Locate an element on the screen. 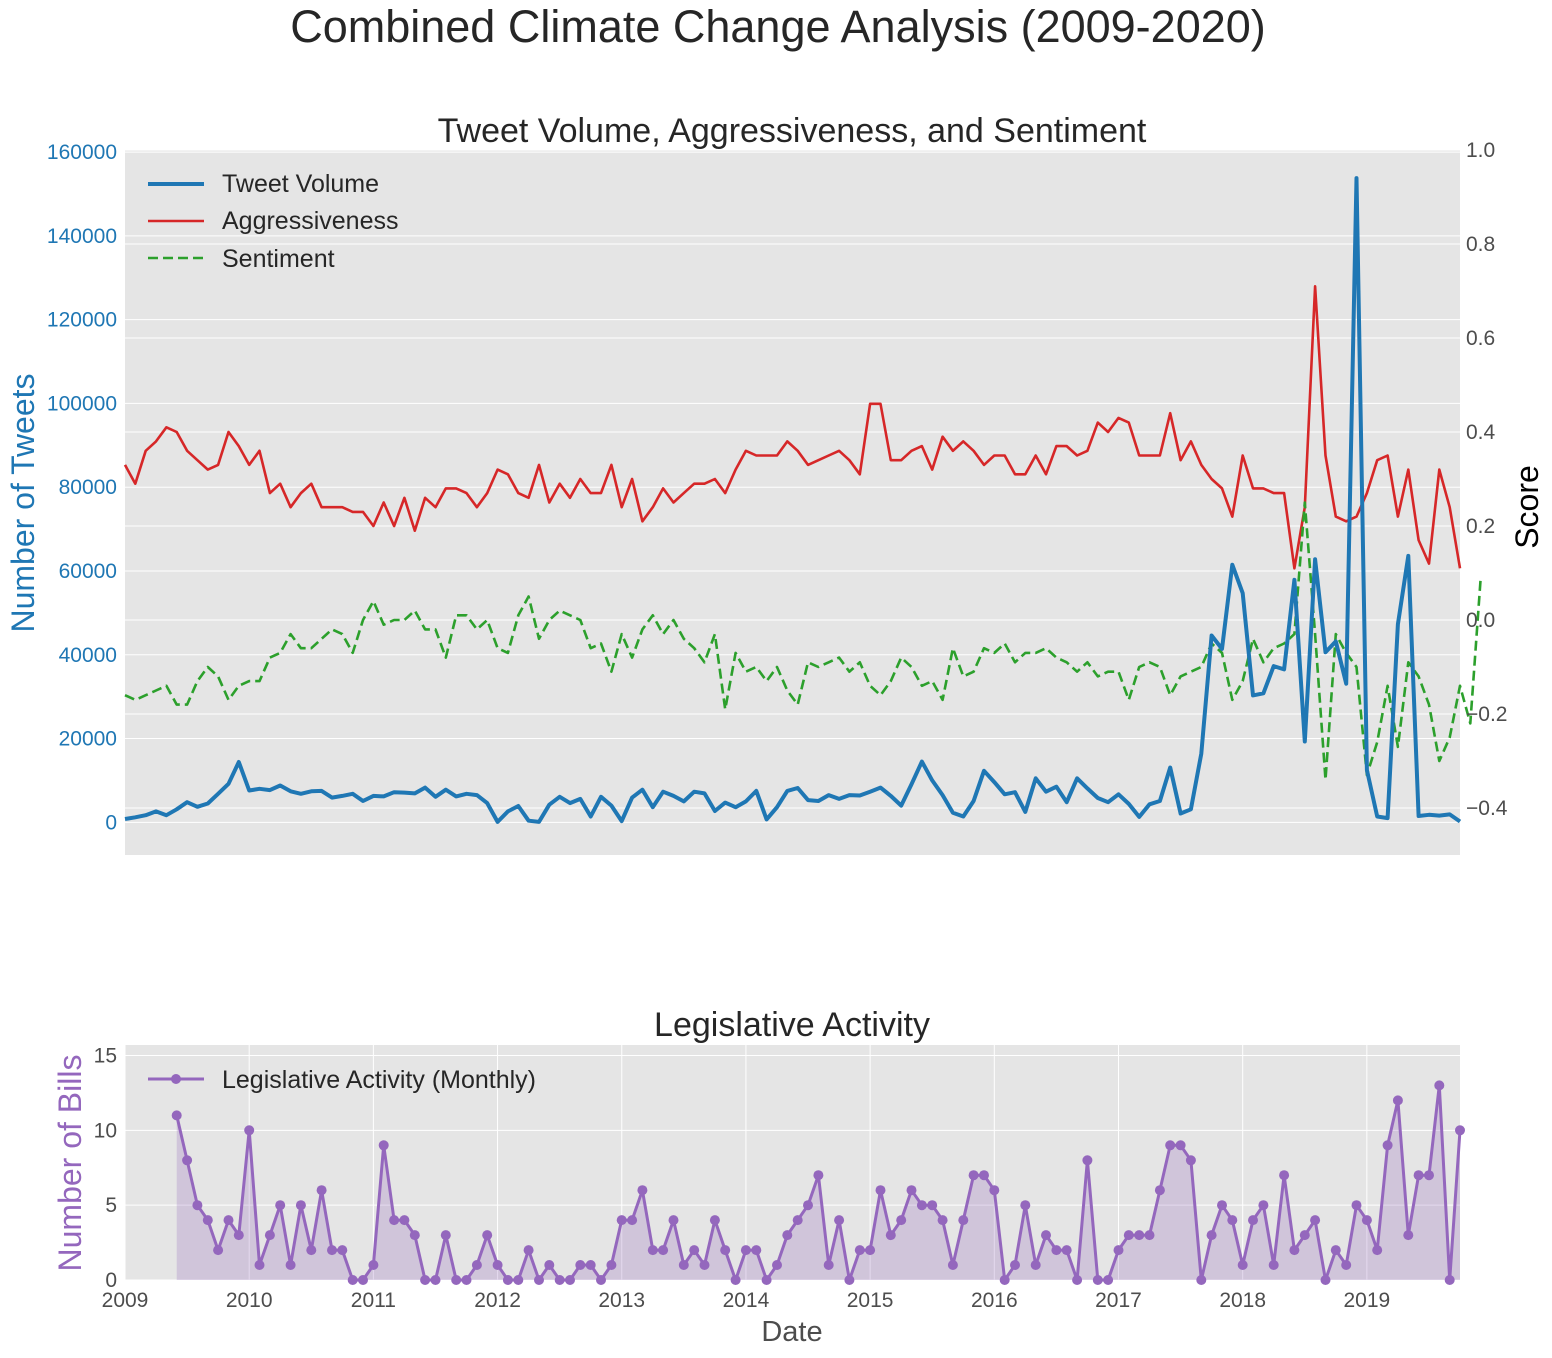 This screenshot has height=1358, width=1552. left-tick-label: 60000 is located at coordinates (88, 571).